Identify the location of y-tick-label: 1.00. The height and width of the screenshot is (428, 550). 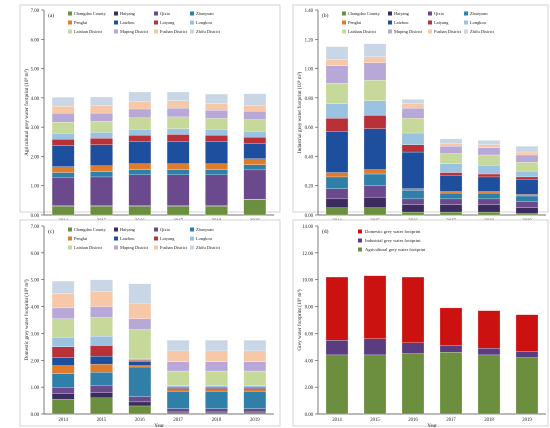
(35, 388).